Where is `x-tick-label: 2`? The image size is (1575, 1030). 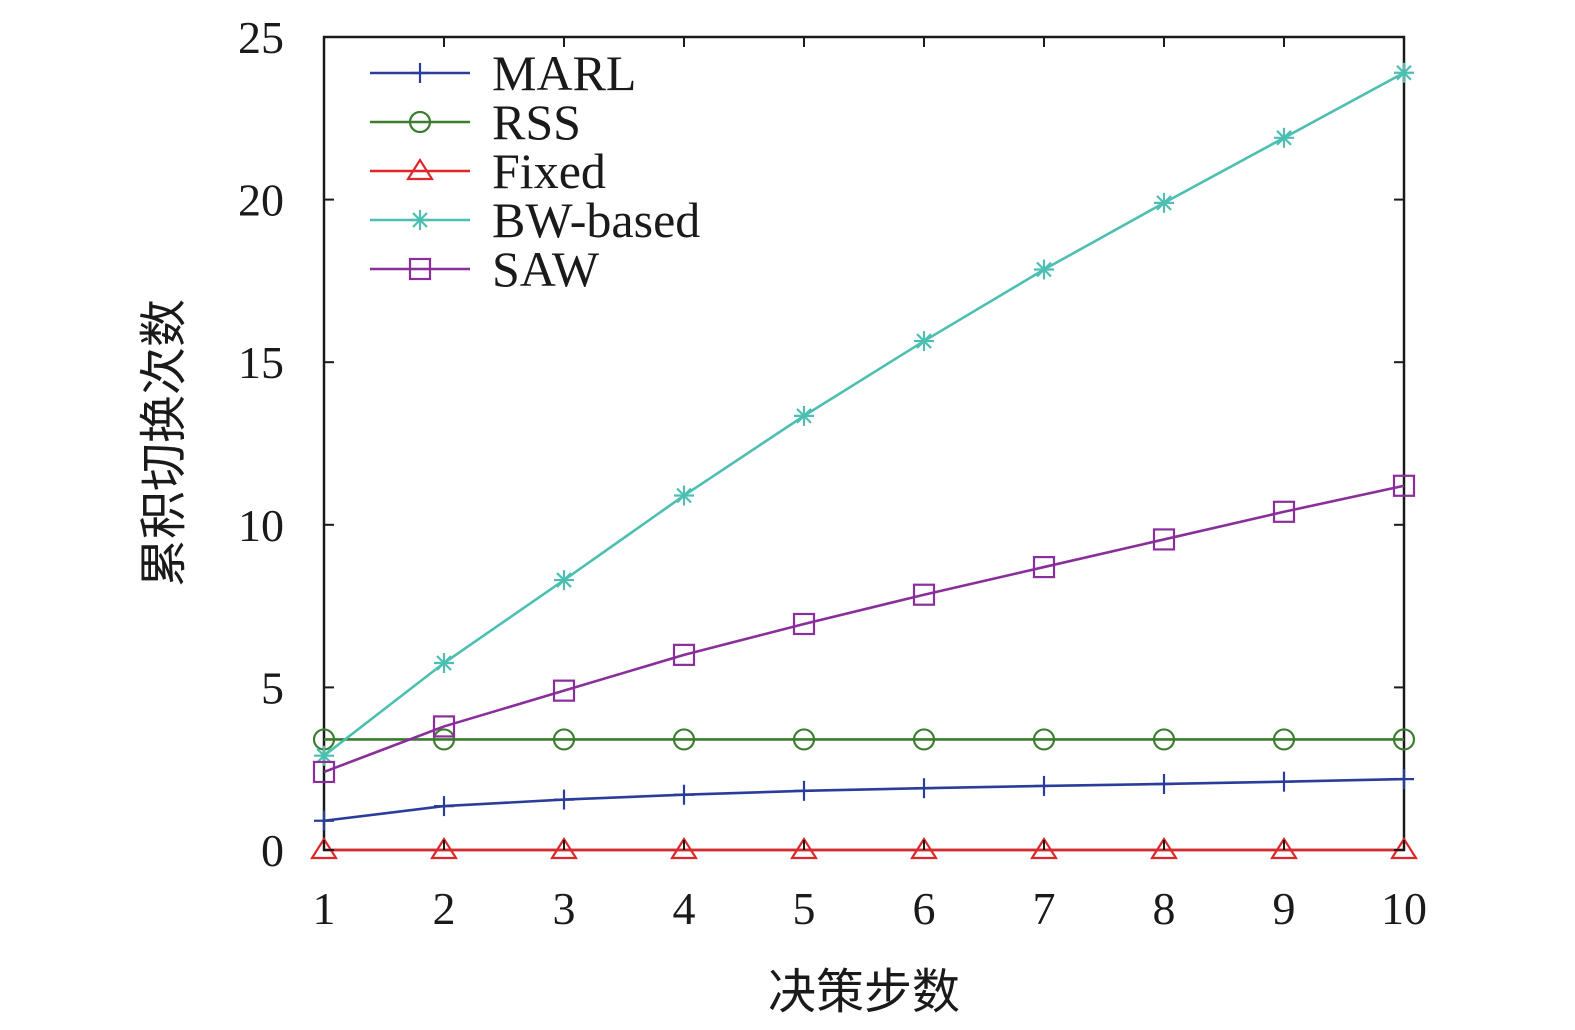
x-tick-label: 2 is located at coordinates (444, 908).